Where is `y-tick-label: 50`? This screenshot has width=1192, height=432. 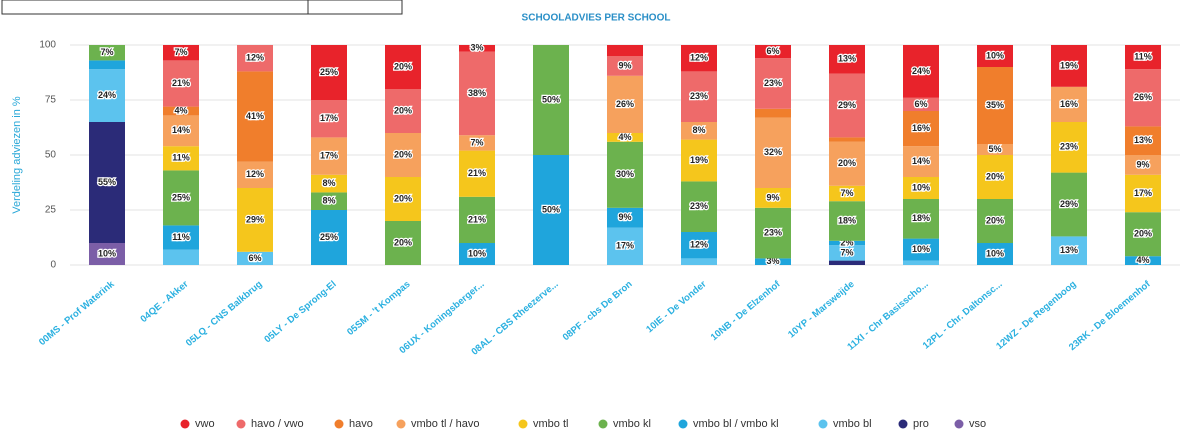
y-tick-label: 50 is located at coordinates (51, 155).